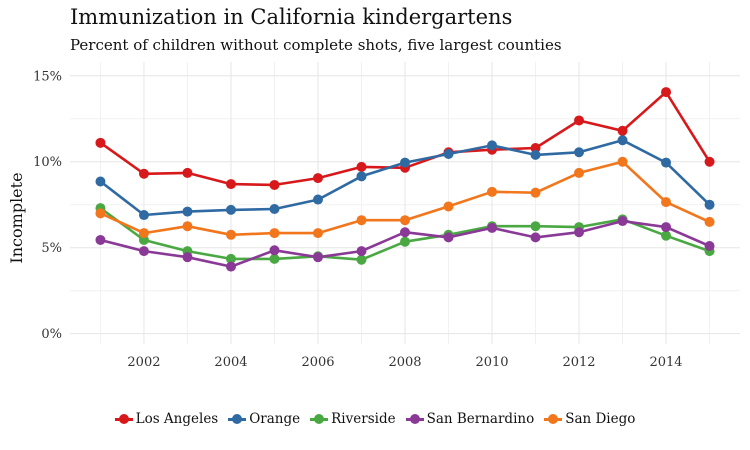 The height and width of the screenshot is (450, 750). What do you see at coordinates (47, 162) in the screenshot?
I see `y-tick-label: 10%` at bounding box center [47, 162].